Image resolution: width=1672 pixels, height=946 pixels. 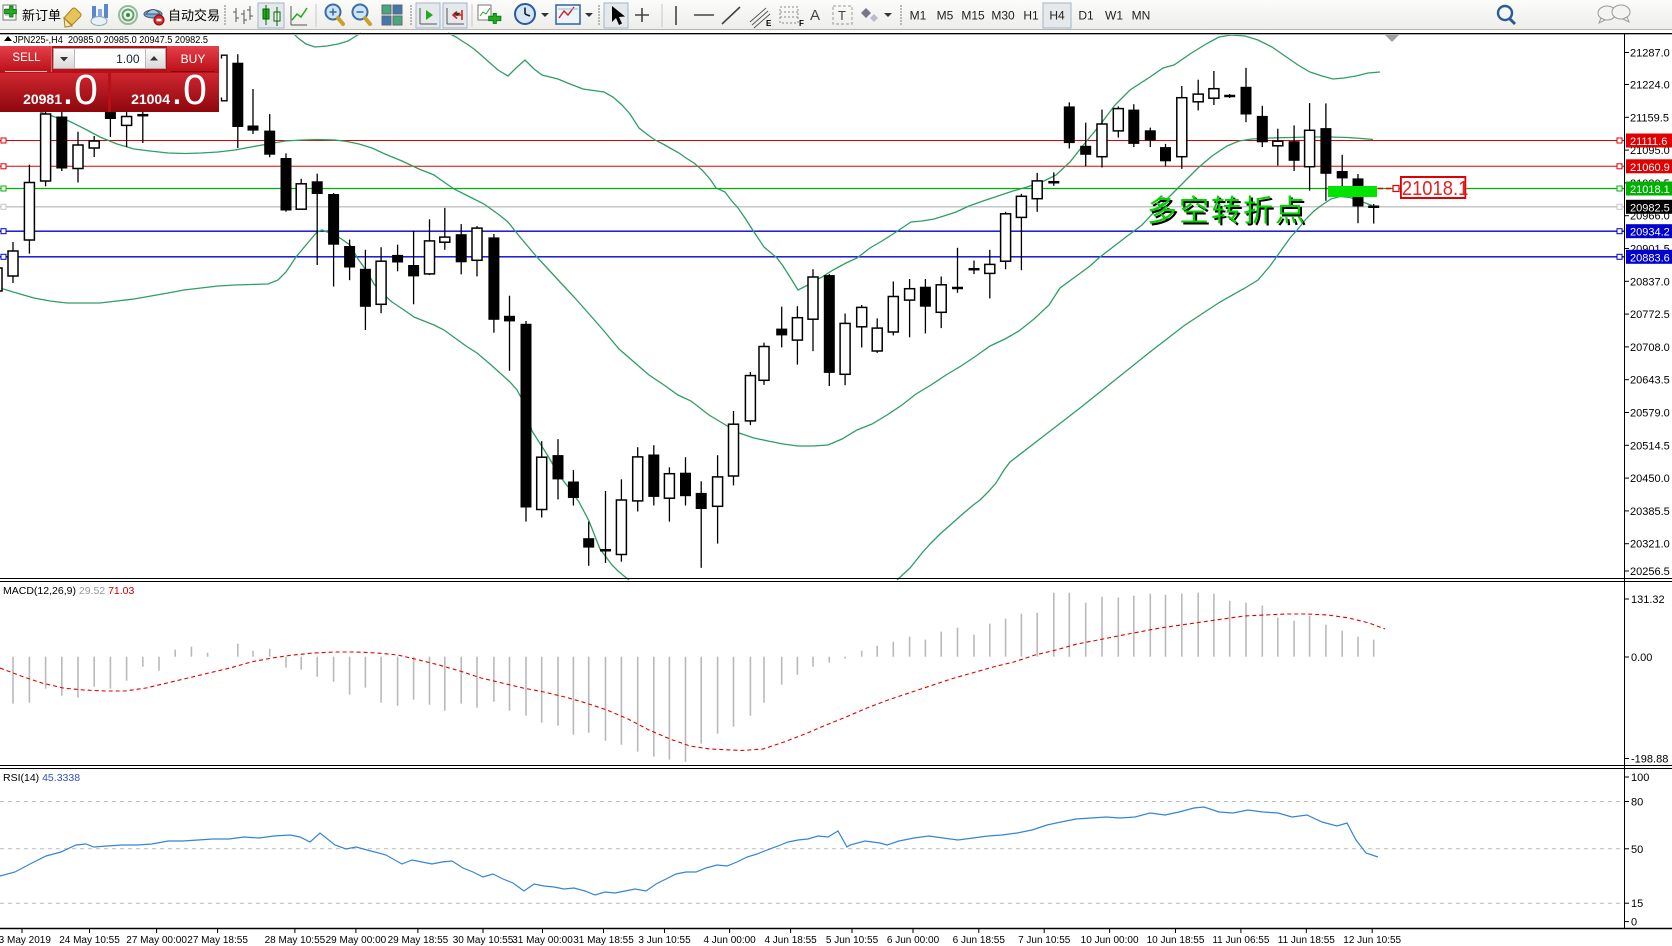 What do you see at coordinates (1650, 479) in the screenshot?
I see `svg-text: 20450.0` at bounding box center [1650, 479].